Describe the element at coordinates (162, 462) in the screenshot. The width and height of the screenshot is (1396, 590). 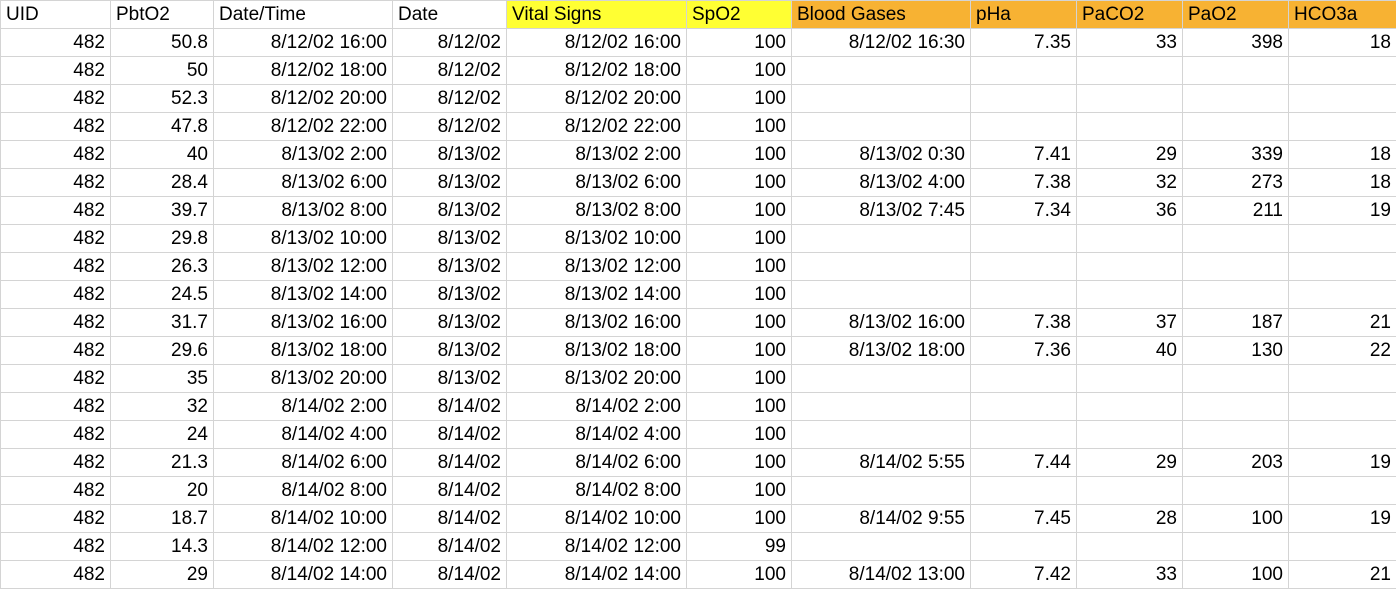
I see `table-cell: 21.3` at that location.